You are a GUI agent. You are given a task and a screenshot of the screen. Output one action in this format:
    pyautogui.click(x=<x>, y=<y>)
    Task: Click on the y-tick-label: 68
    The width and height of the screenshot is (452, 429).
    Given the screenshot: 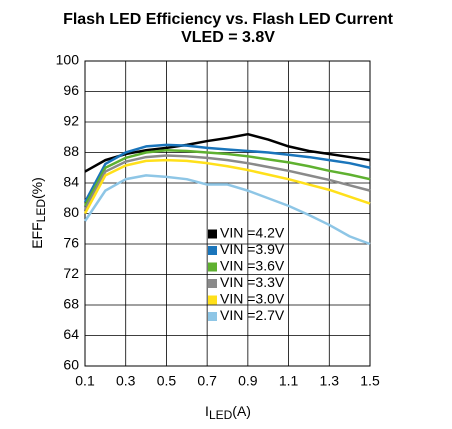 What is the action you would take?
    pyautogui.click(x=71, y=304)
    